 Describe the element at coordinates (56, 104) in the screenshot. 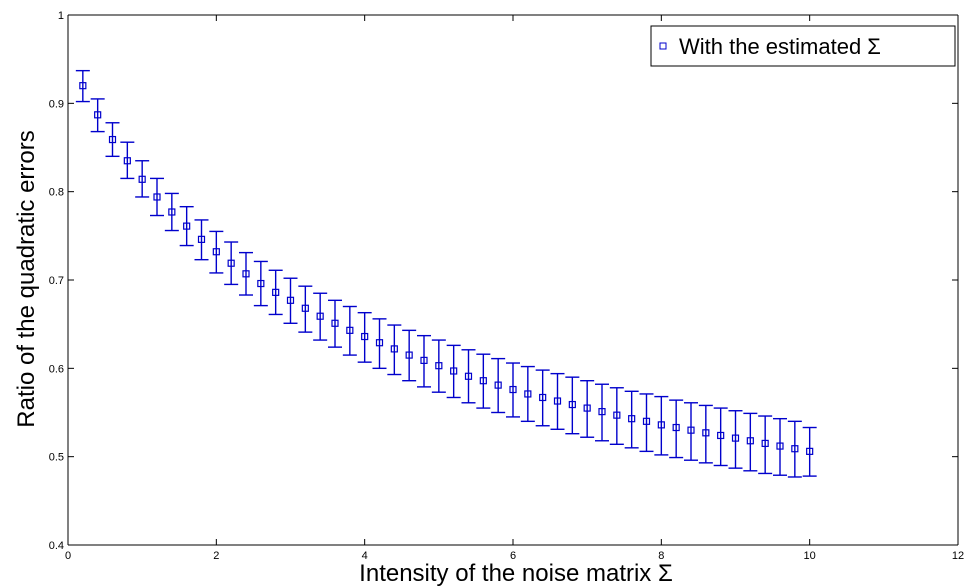

I see `y-tick-label: 0.9` at that location.